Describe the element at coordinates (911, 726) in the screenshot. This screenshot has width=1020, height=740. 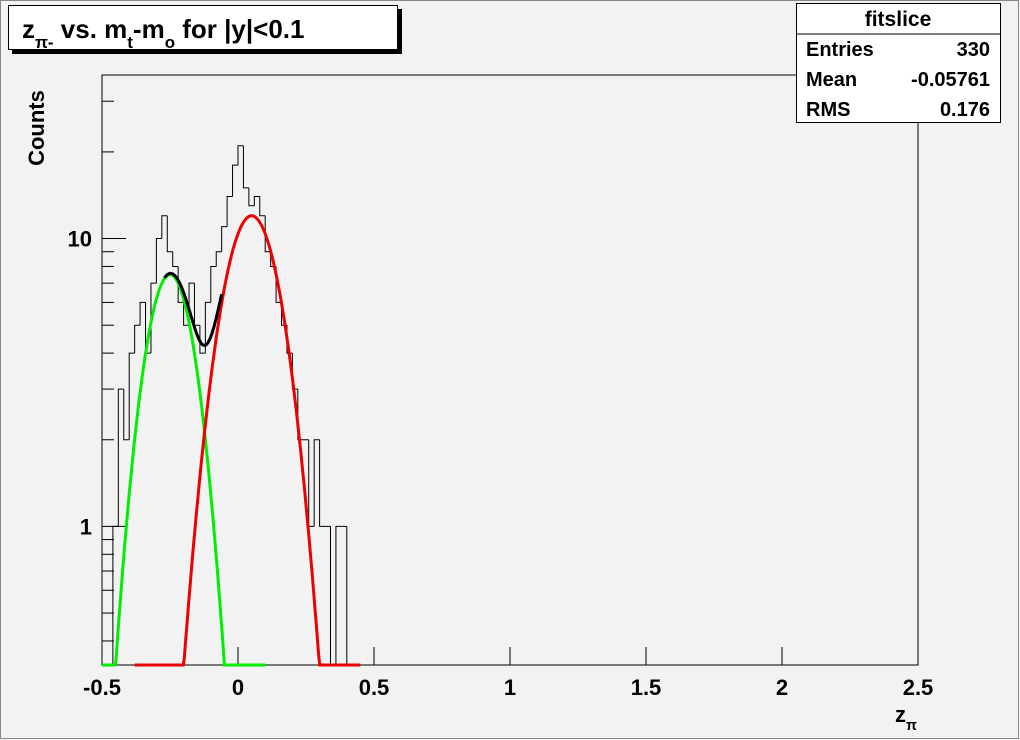
I see `subscript: π` at that location.